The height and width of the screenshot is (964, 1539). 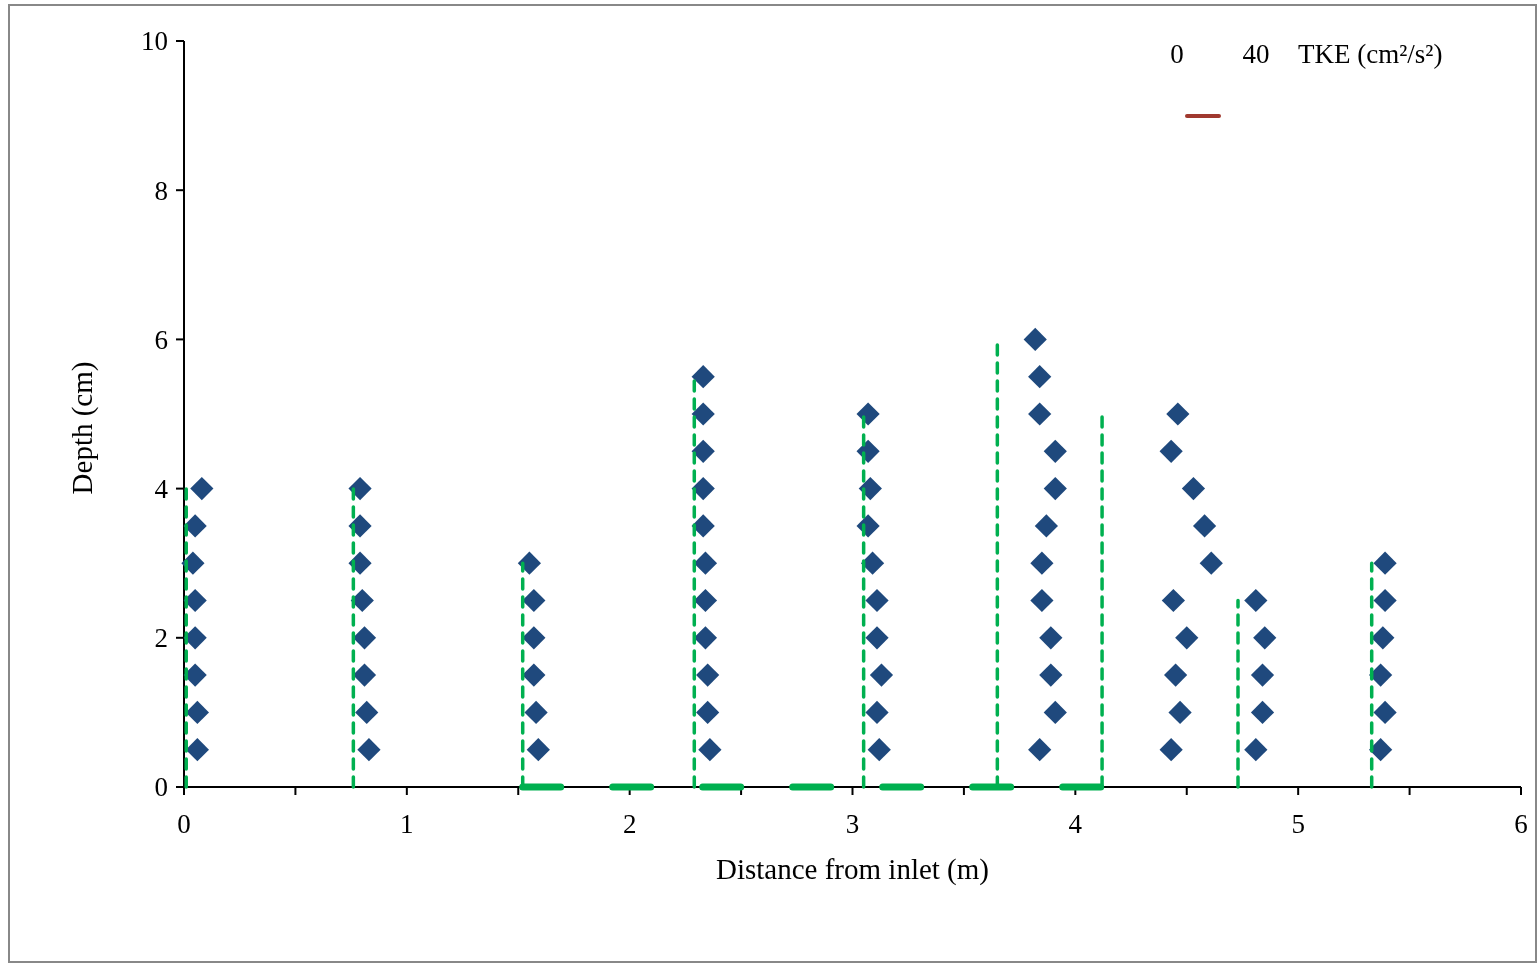 What do you see at coordinates (184, 824) in the screenshot?
I see `x-tick-label: 0` at bounding box center [184, 824].